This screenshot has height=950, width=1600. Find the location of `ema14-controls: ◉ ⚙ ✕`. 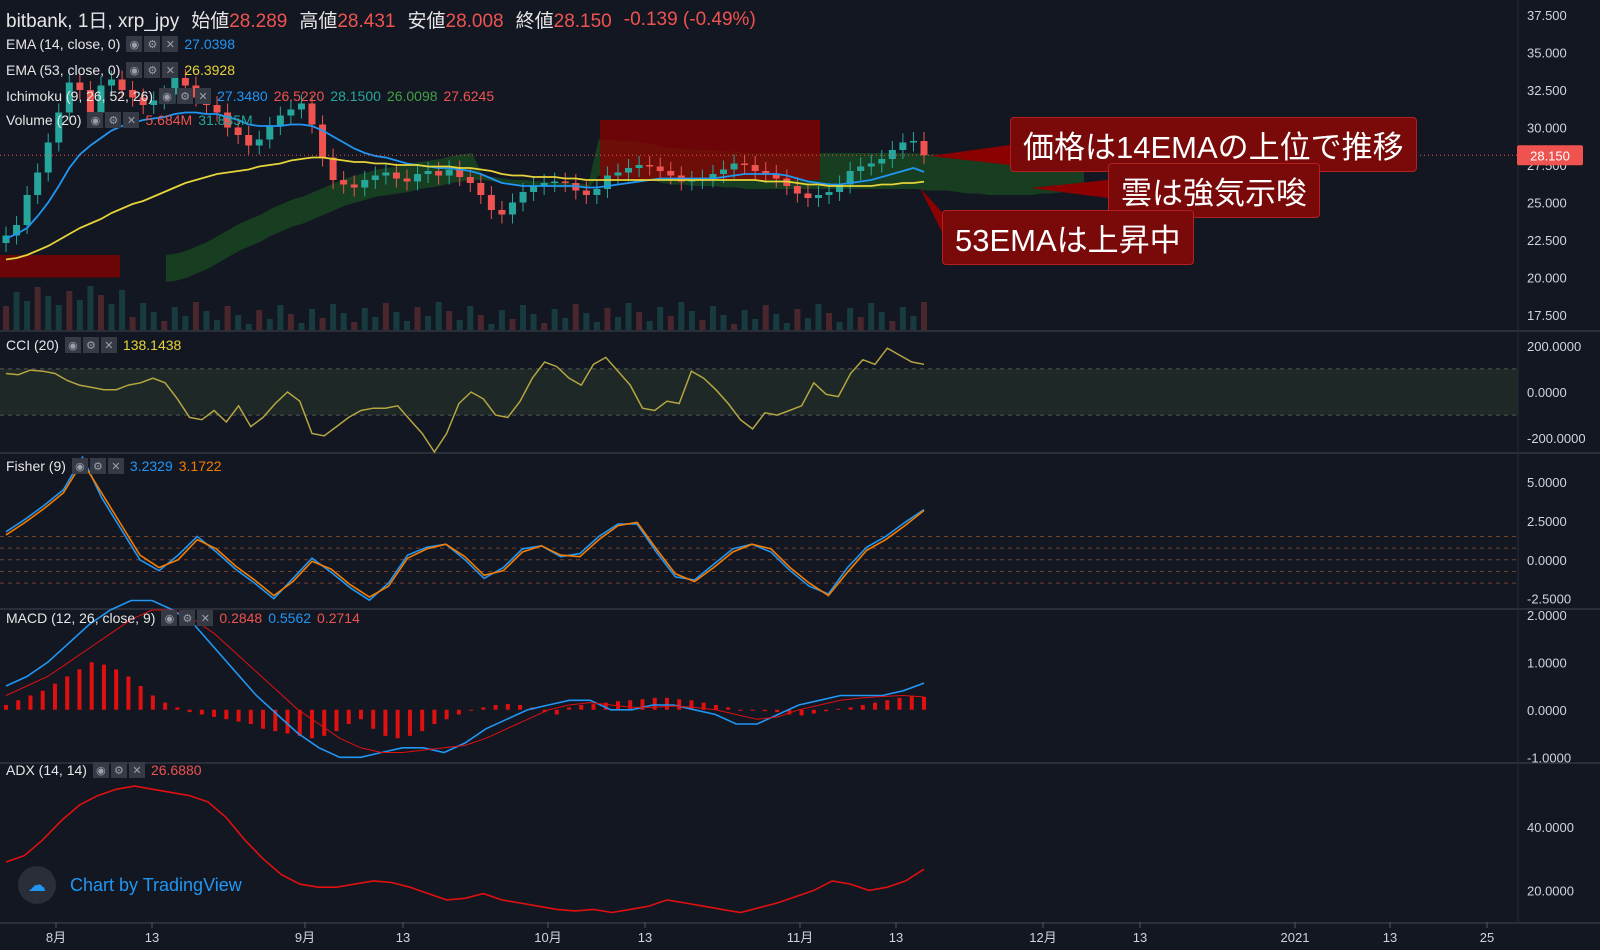

ema14-controls: ◉ ⚙ ✕ is located at coordinates (152, 44).